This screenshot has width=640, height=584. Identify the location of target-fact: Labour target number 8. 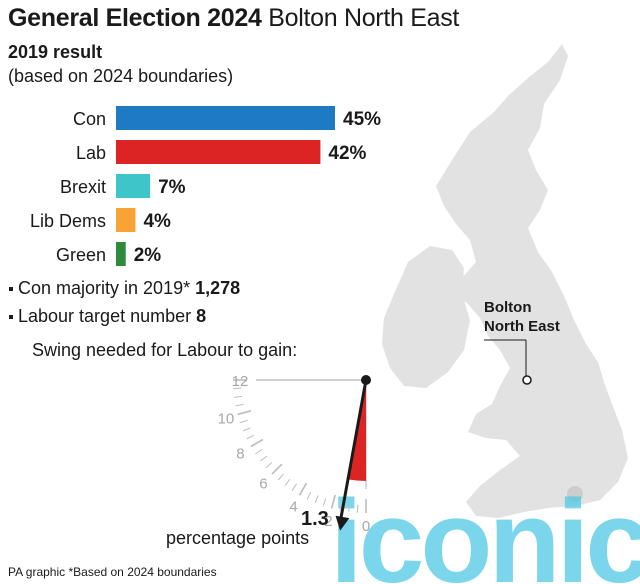
(107, 316).